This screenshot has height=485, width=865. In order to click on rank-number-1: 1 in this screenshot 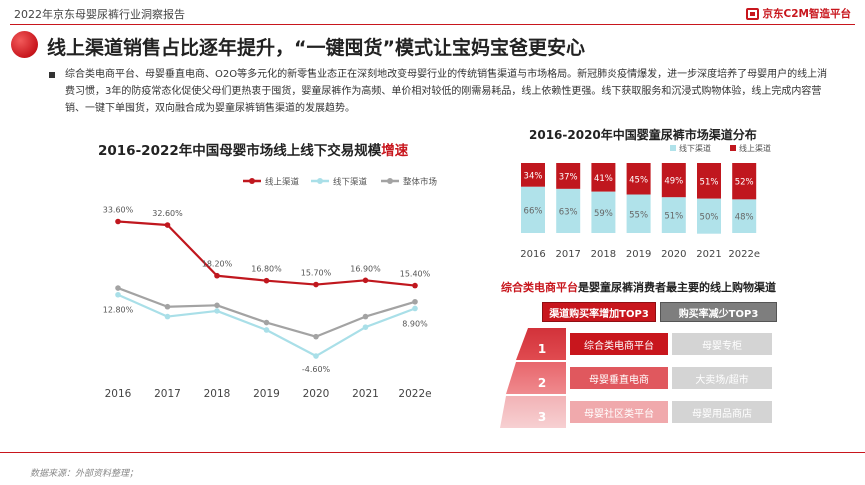, I will do `click(542, 349)`.